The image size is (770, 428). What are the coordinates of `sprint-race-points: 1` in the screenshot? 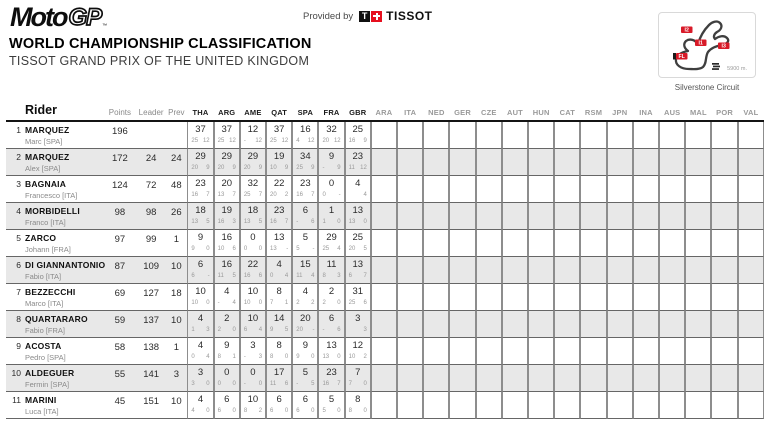 It's located at (234, 357).